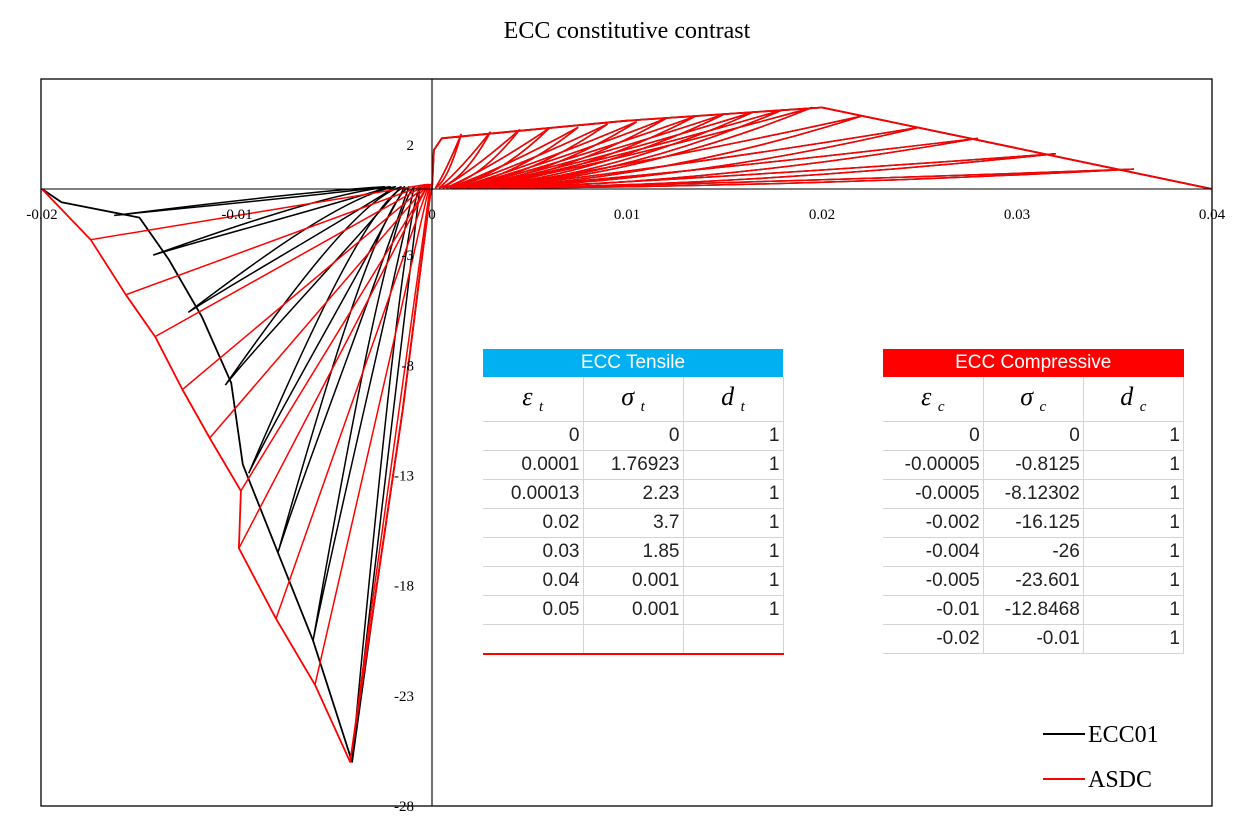 Image resolution: width=1254 pixels, height=832 pixels. What do you see at coordinates (1017, 215) in the screenshot?
I see `x-tick-label: 0.03` at bounding box center [1017, 215].